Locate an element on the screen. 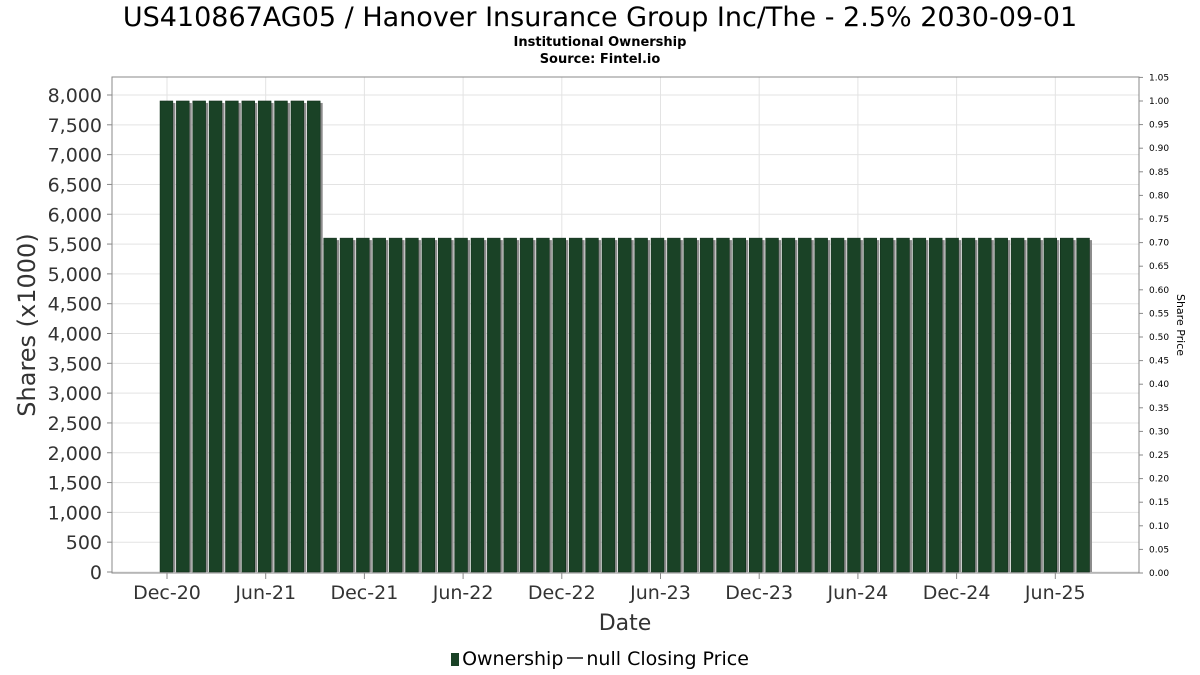  x-tick-label: Dec-21 is located at coordinates (364, 593).